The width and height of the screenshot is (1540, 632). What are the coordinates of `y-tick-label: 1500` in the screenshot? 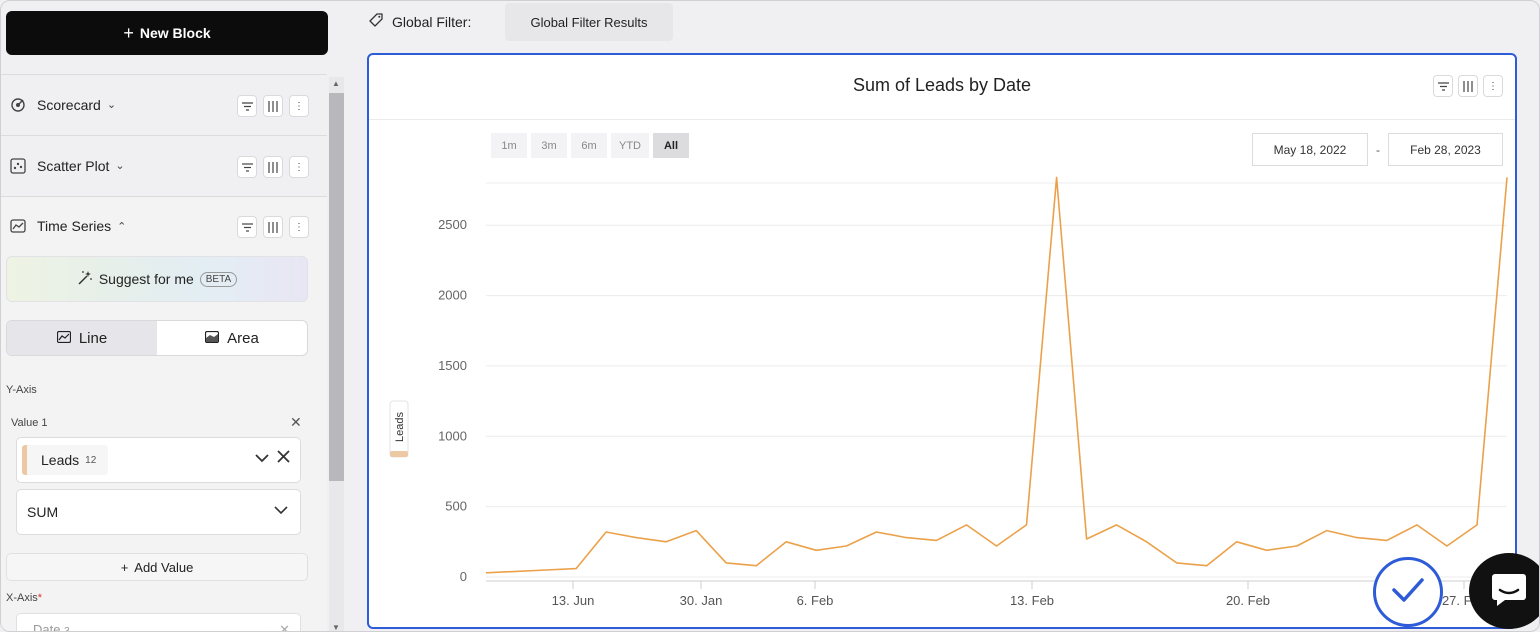 It's located at (452, 365).